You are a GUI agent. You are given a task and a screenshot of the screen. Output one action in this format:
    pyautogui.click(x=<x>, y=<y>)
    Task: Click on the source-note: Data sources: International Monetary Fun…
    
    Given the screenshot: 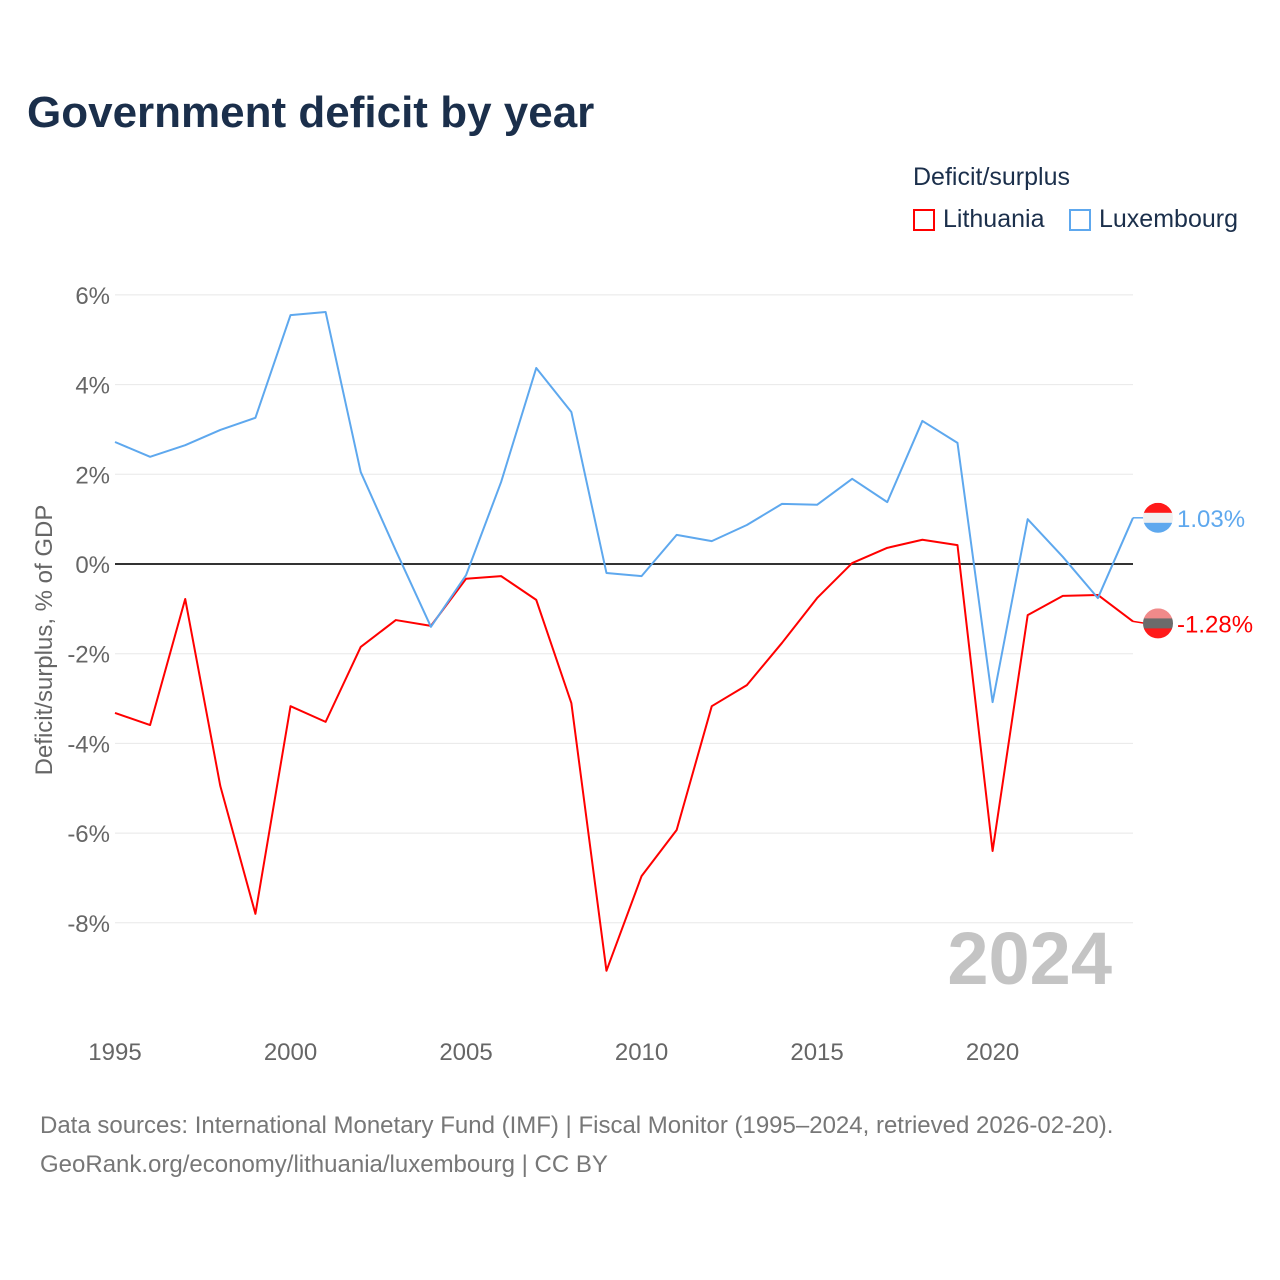 What is the action you would take?
    pyautogui.click(x=576, y=1145)
    